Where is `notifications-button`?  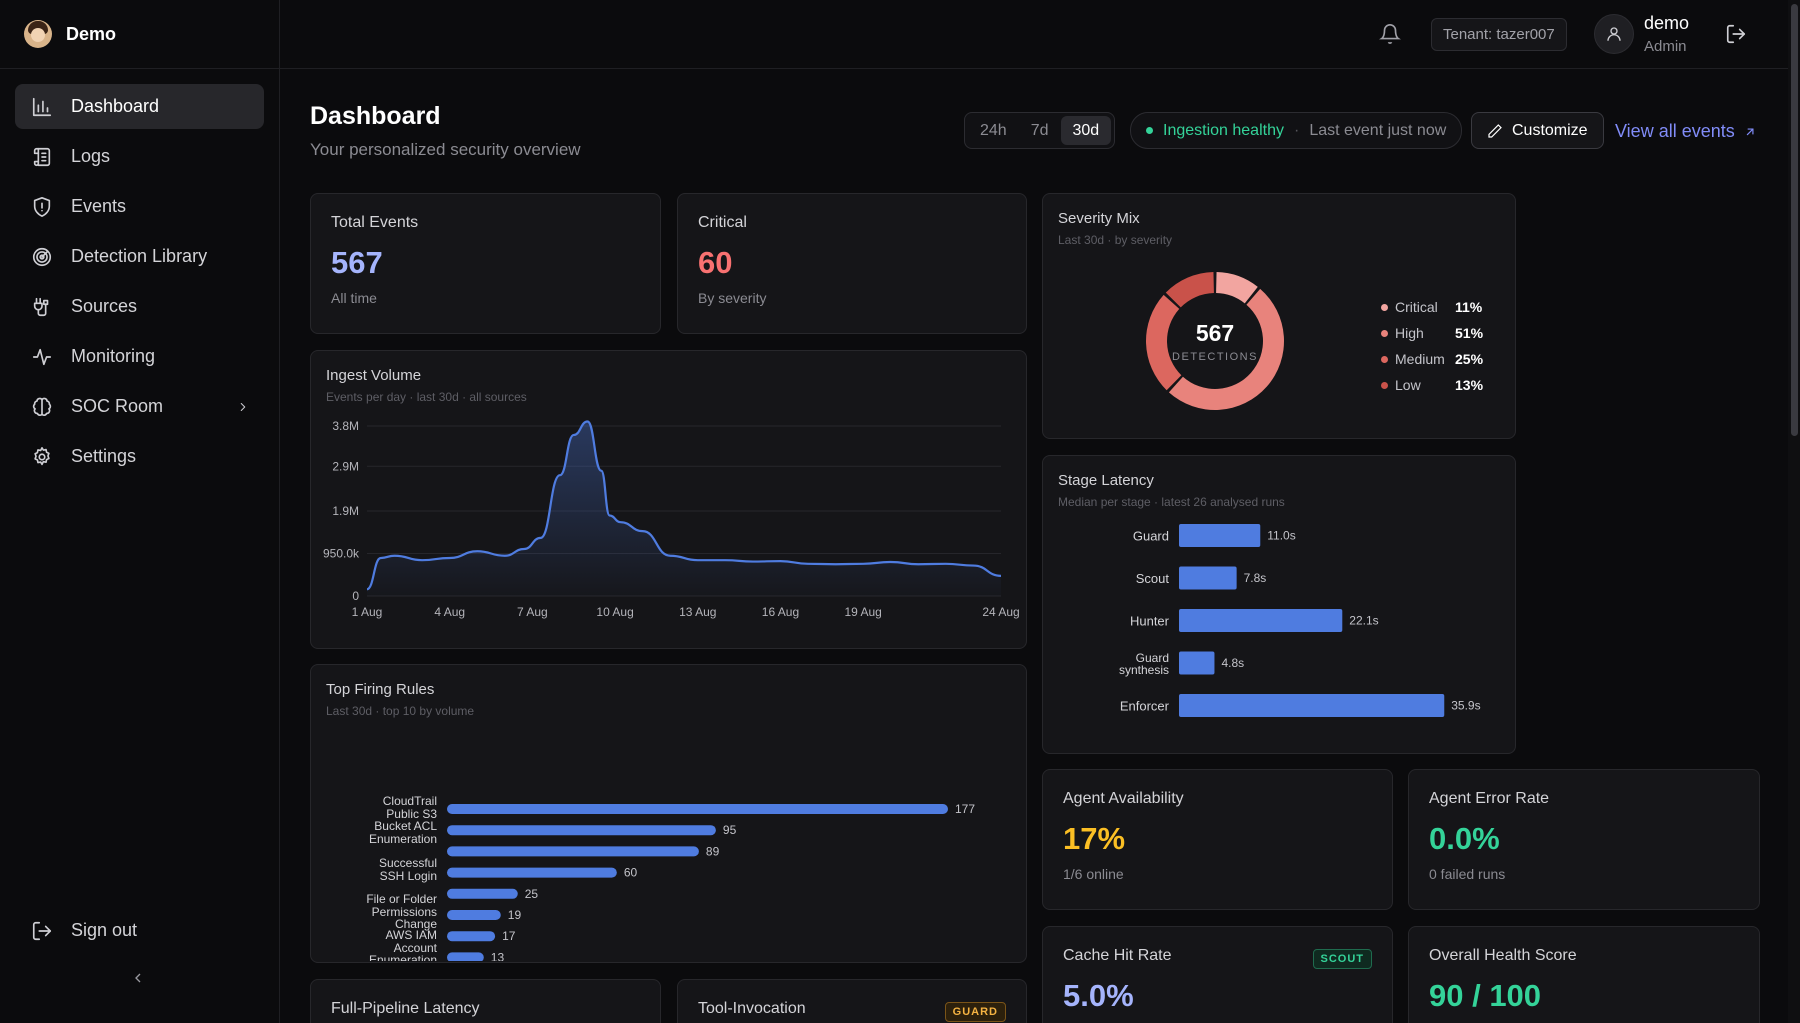 notifications-button is located at coordinates (1390, 34).